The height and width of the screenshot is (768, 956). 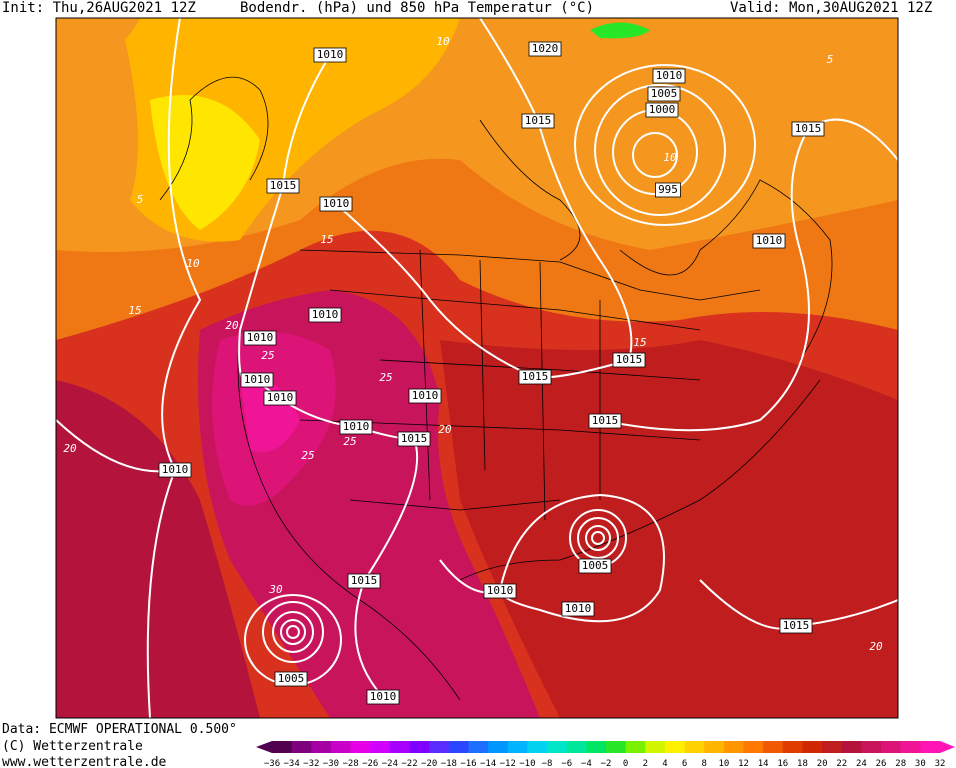 I want to click on colorbar-label: 18, so click(x=802, y=763).